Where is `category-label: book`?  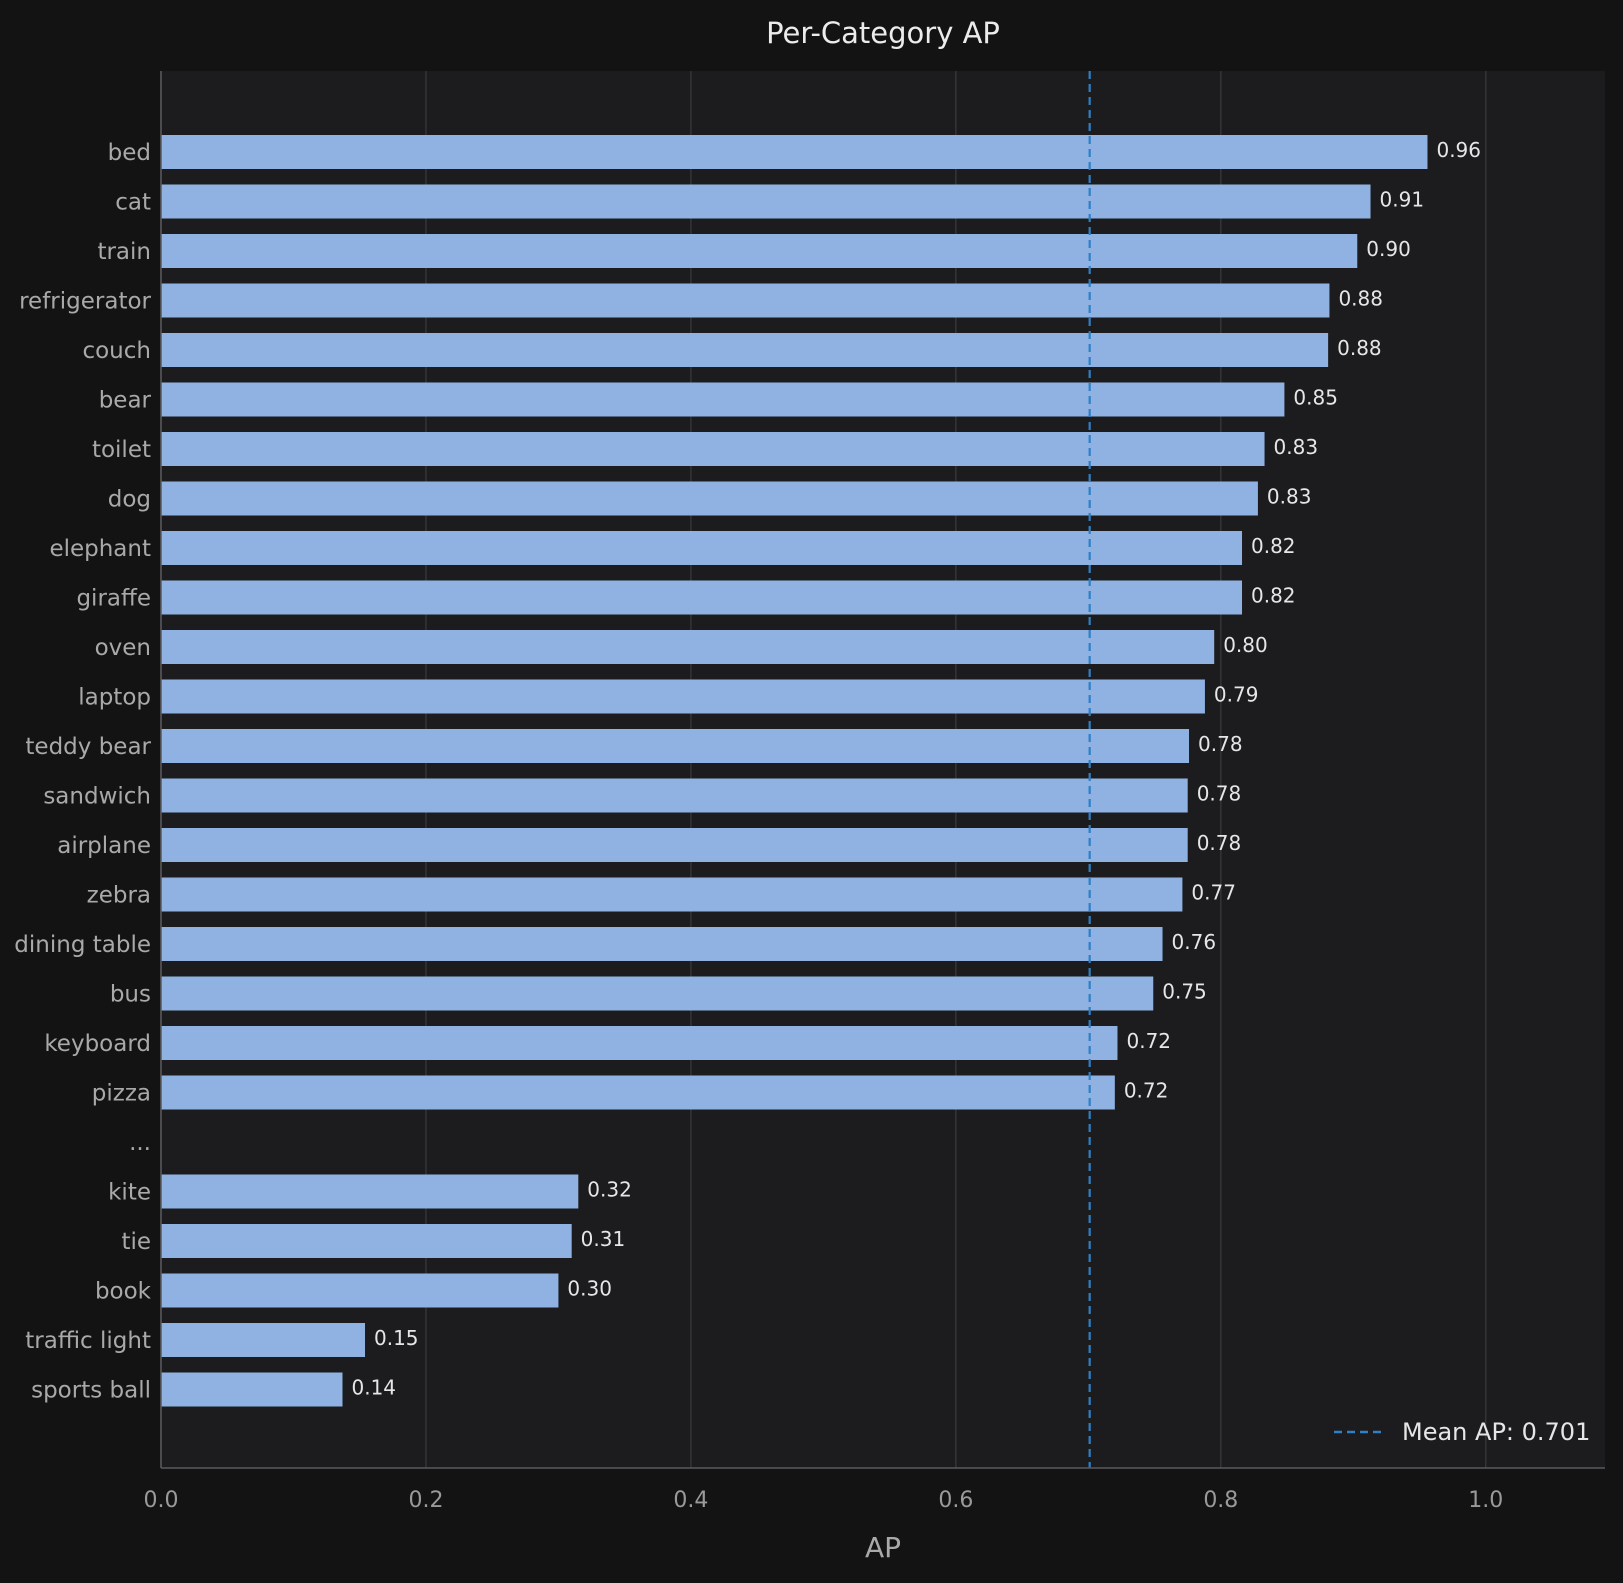
category-label: book is located at coordinates (123, 1292).